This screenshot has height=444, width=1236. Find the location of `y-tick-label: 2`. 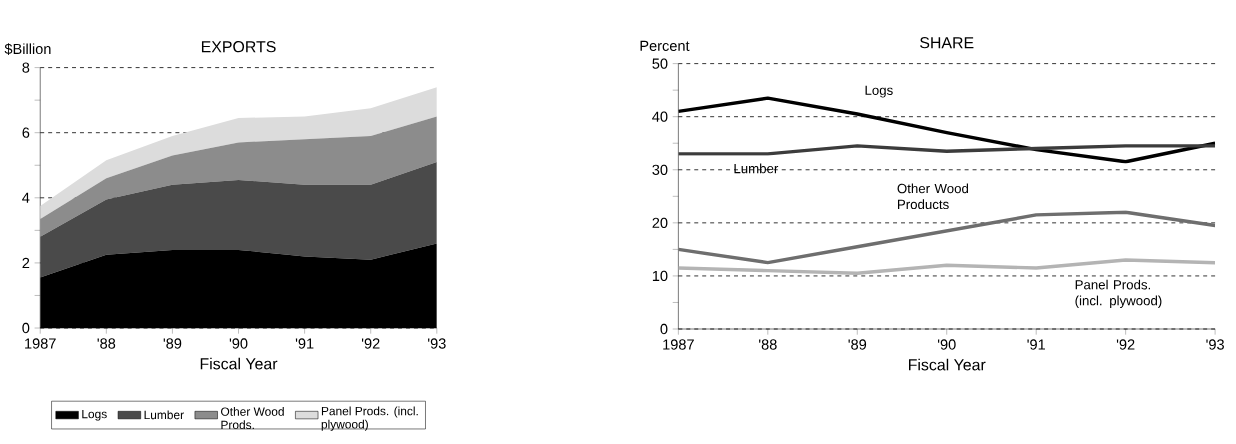

y-tick-label: 2 is located at coordinates (26, 262).